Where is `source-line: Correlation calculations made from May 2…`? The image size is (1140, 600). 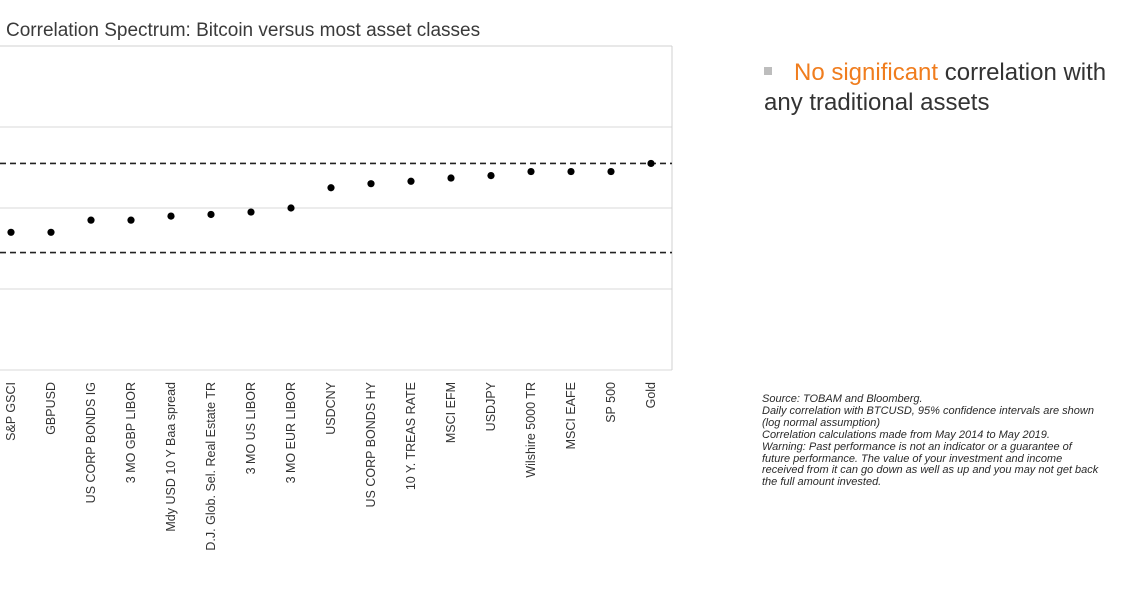
source-line: Correlation calculations made from May 2… is located at coordinates (906, 434).